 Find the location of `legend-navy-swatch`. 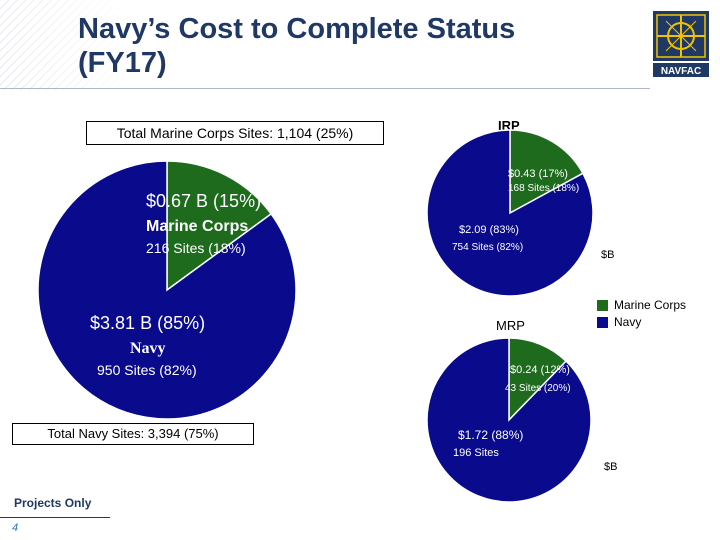

legend-navy-swatch is located at coordinates (602, 322).